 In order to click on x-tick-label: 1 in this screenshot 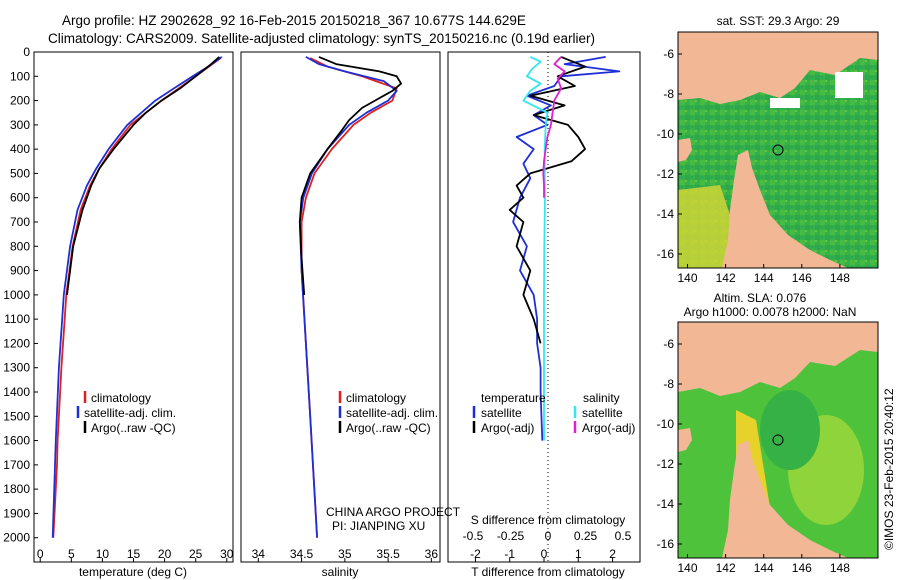, I will do `click(578, 554)`.